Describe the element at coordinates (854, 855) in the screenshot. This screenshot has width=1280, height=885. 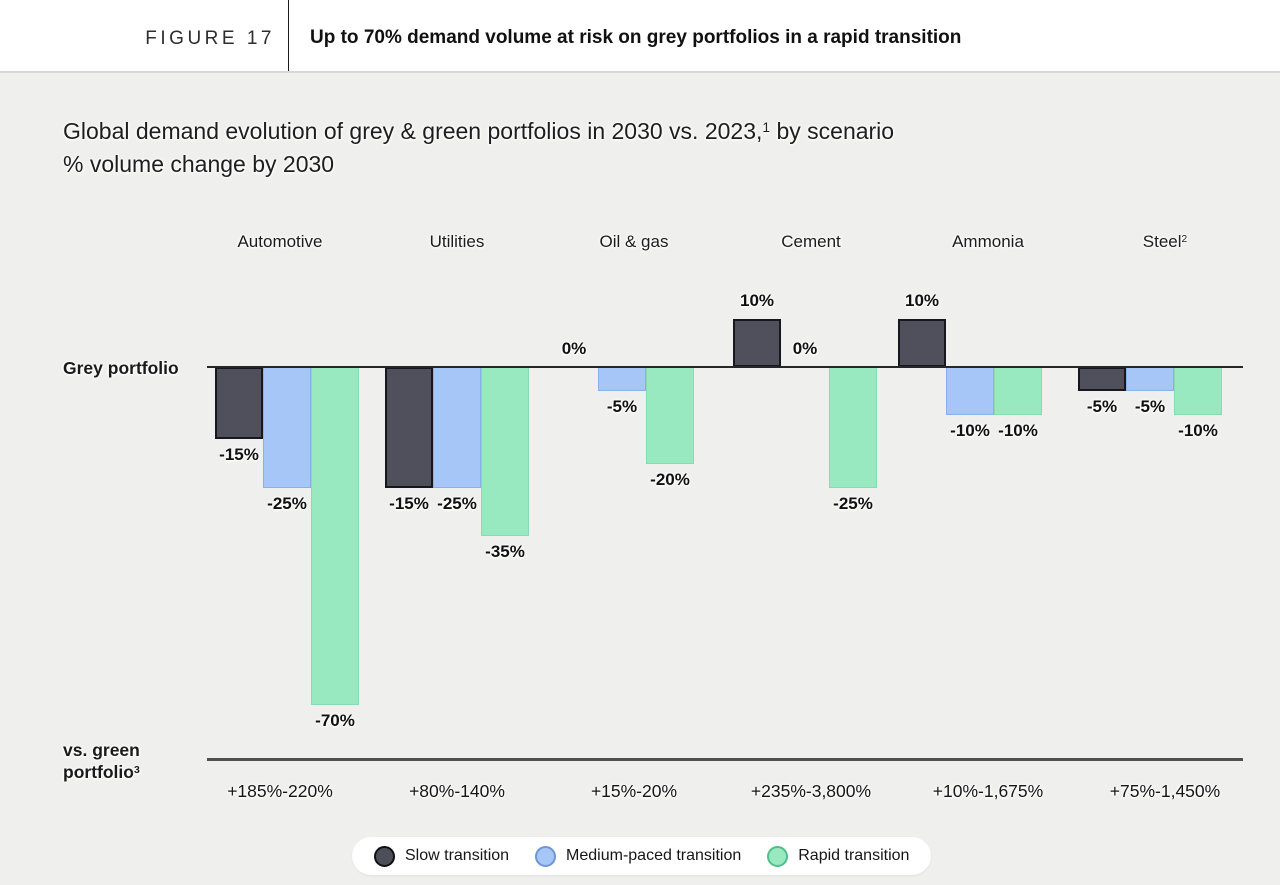
I see `legend-label-rapid-transition: Rapid transition` at that location.